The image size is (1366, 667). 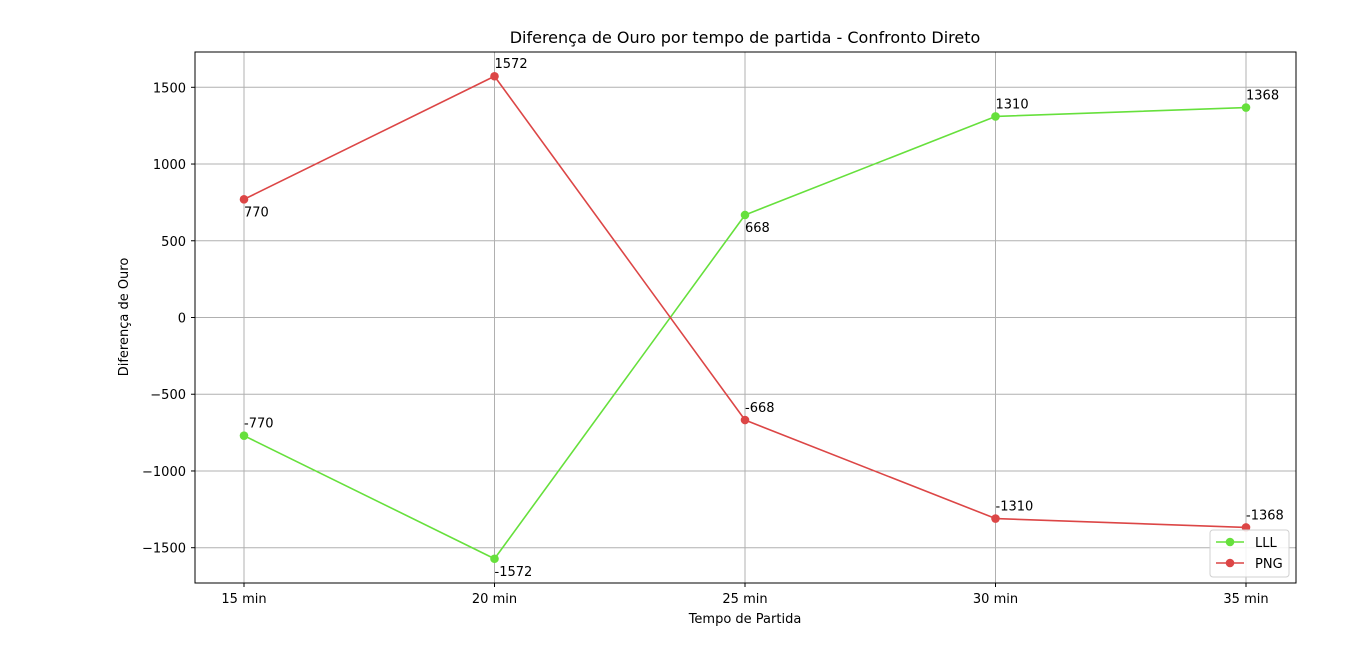 I want to click on y-tick-label: 1000, so click(x=169, y=165).